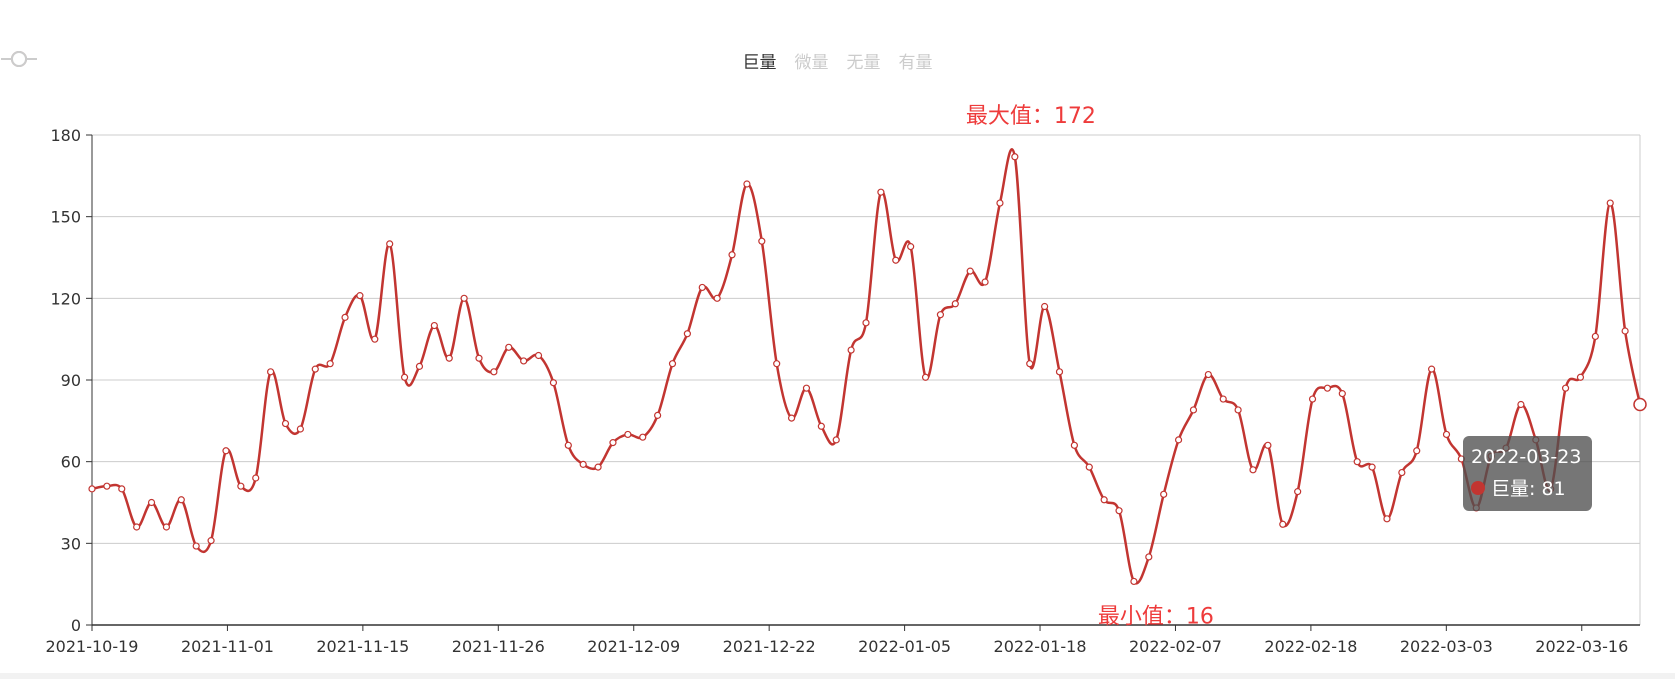  What do you see at coordinates (633, 646) in the screenshot?
I see `x-tick-label: 2021-12-09` at bounding box center [633, 646].